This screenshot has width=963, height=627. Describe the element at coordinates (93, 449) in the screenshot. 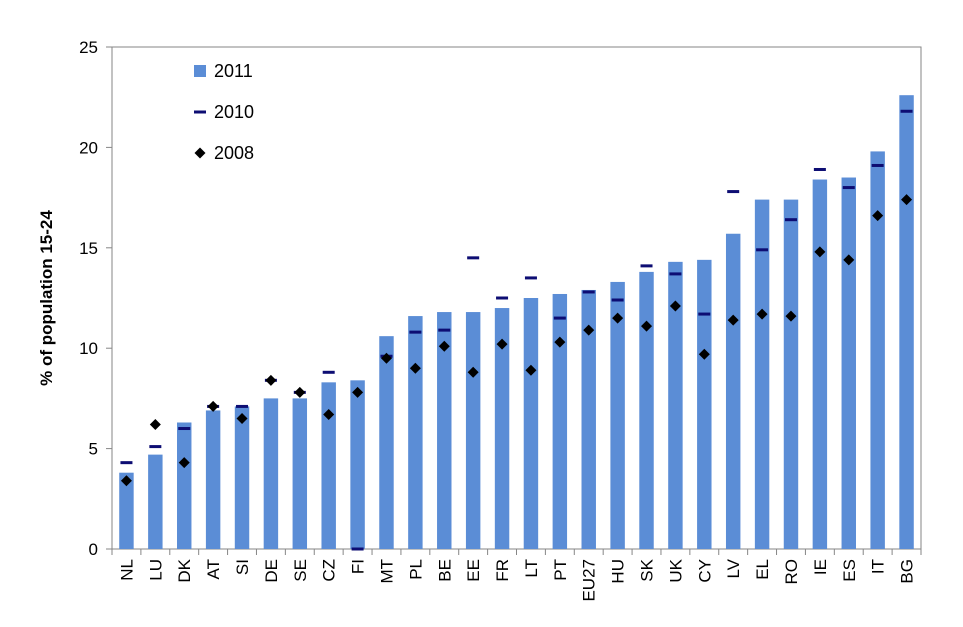

I see `y-tick-label: 5` at that location.